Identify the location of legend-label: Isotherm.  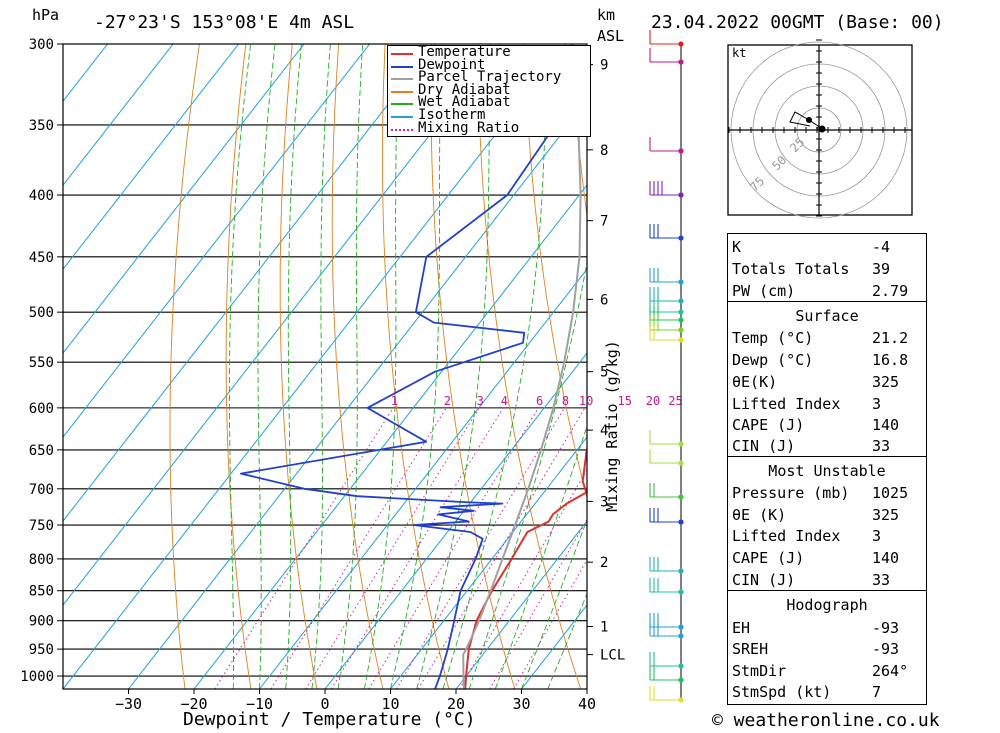
(452, 115).